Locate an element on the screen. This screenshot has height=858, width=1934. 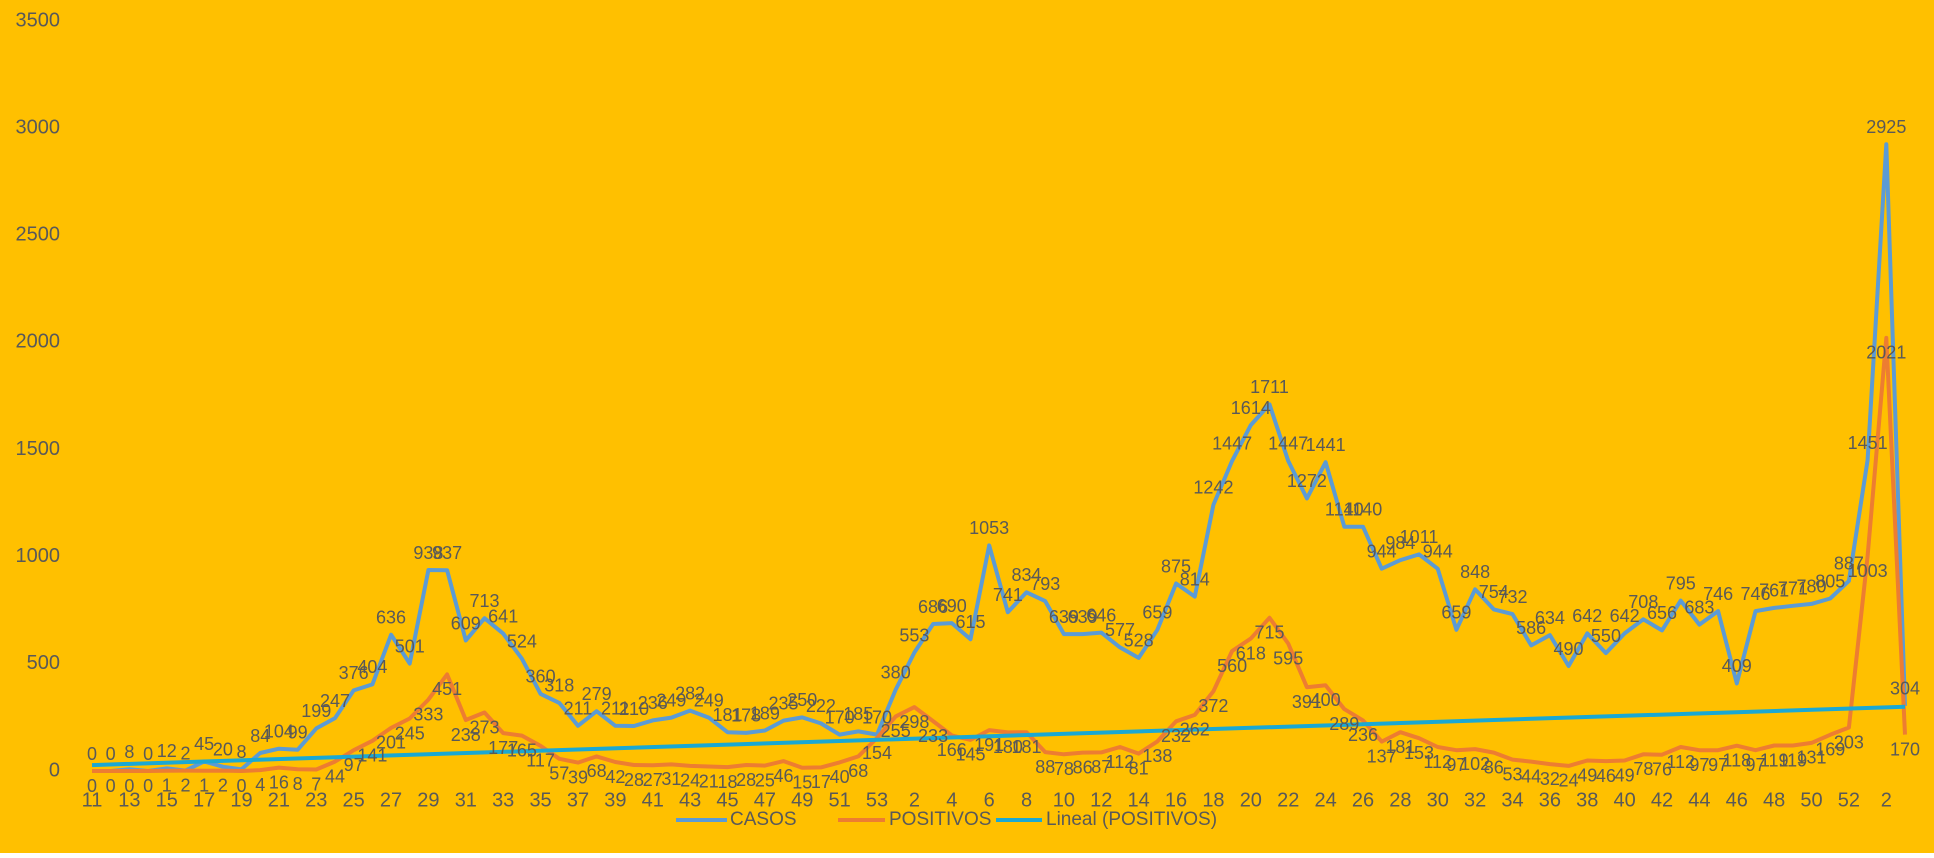
x-tick-label: 2 is located at coordinates (1886, 800).